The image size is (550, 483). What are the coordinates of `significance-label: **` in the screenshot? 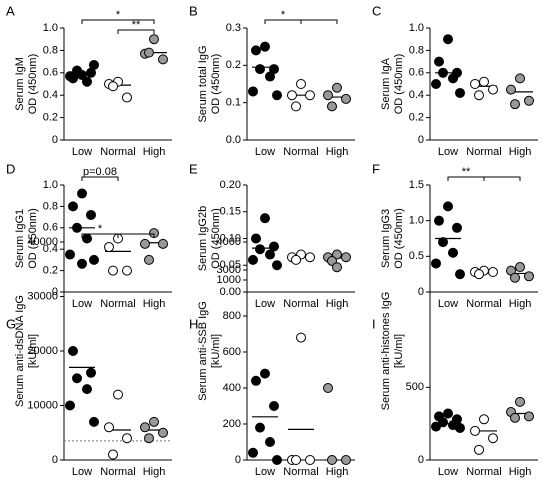 It's located at (136, 25).